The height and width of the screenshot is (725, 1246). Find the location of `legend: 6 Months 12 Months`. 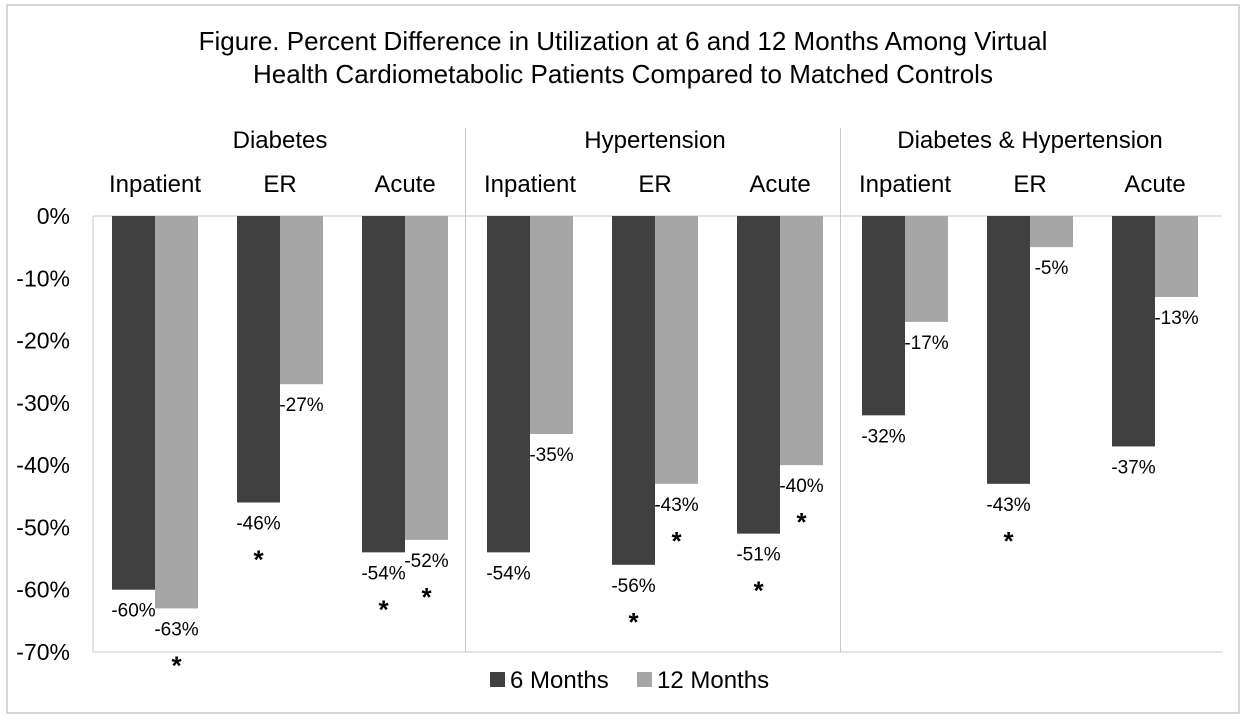

legend: 6 Months 12 Months is located at coordinates (629, 680).